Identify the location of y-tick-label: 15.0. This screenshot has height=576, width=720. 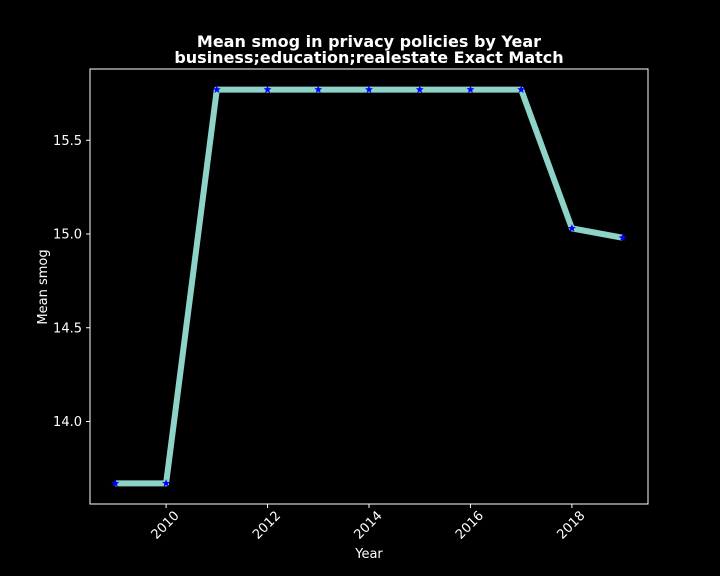
(67, 235).